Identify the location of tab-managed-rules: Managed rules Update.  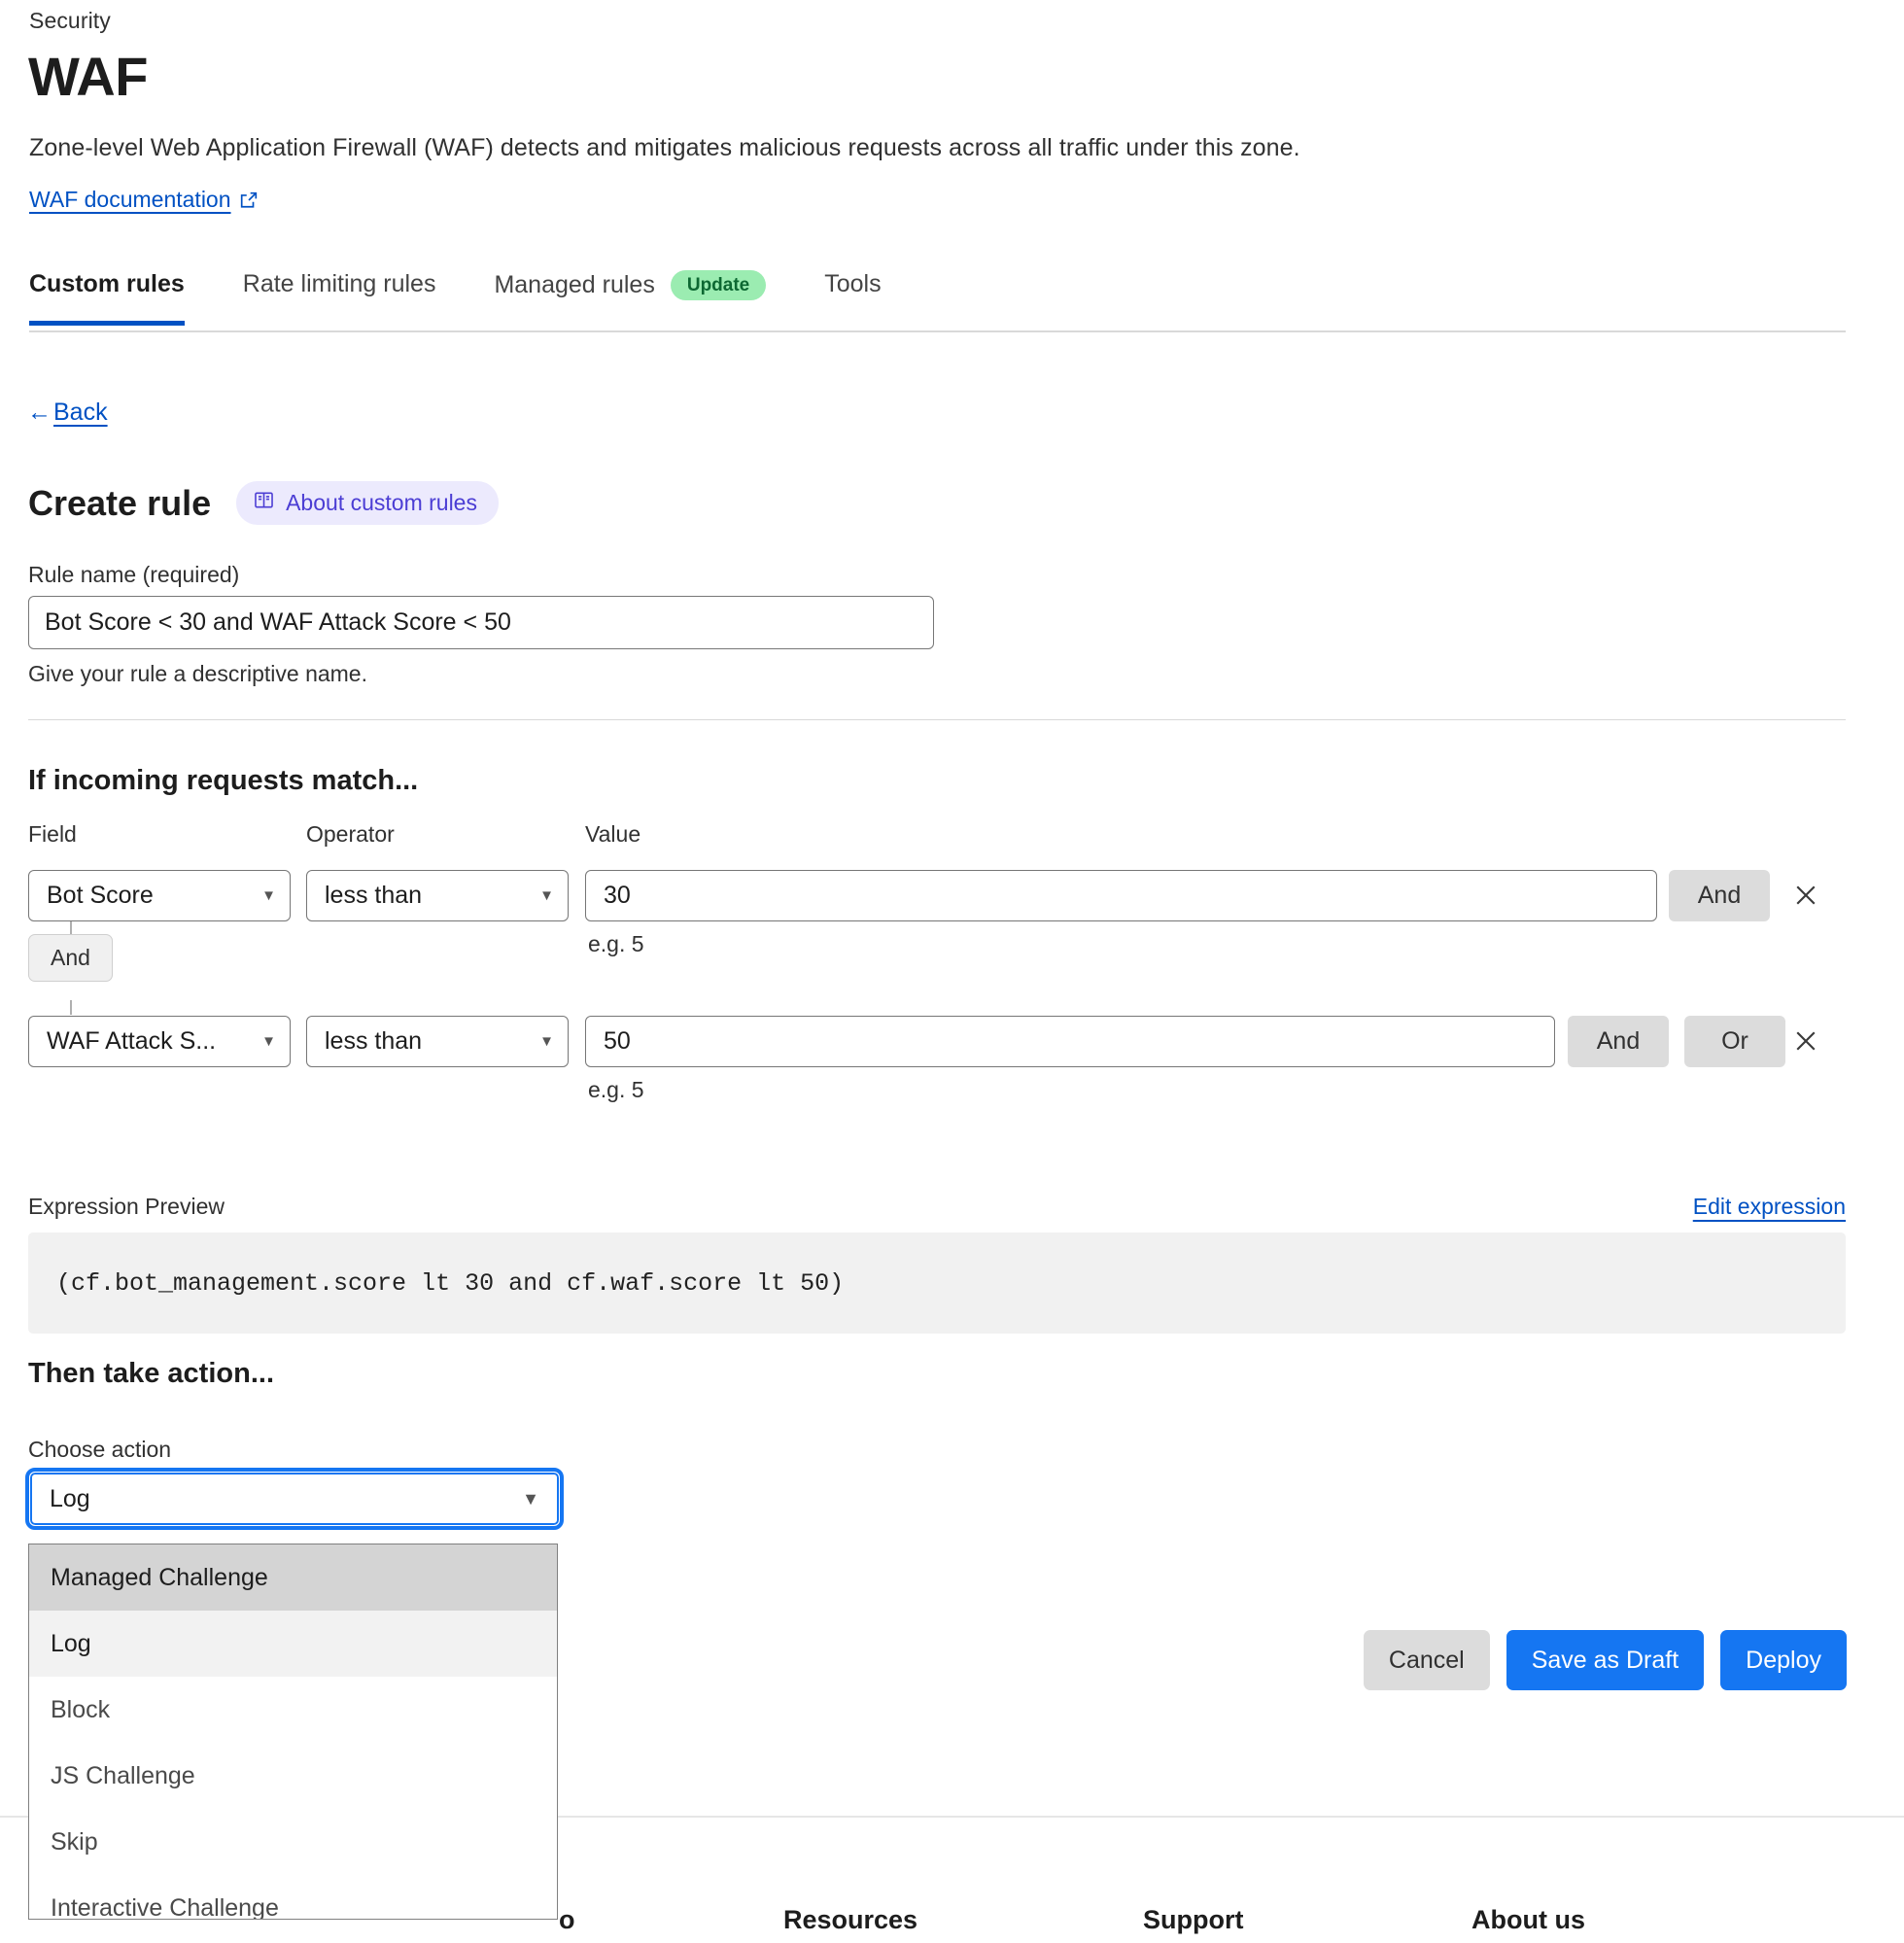
(630, 294).